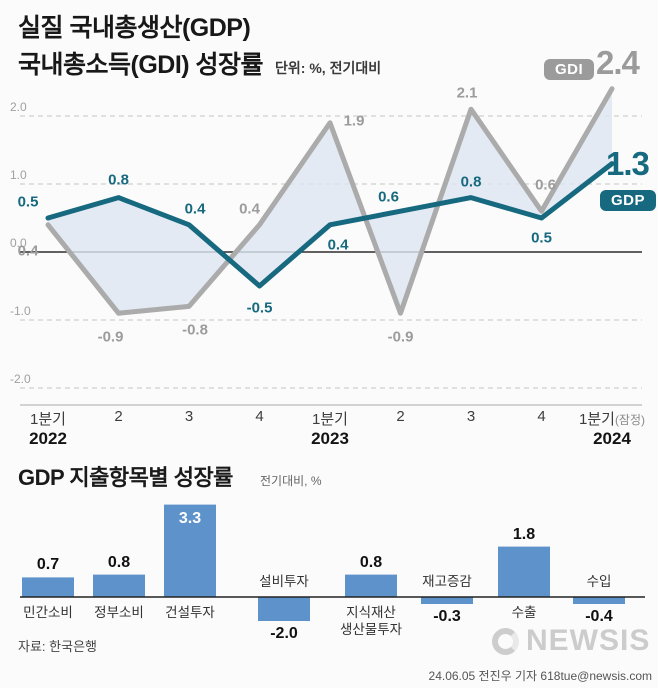  What do you see at coordinates (291, 481) in the screenshot?
I see `bar-chart-unit: 전기대비, %` at bounding box center [291, 481].